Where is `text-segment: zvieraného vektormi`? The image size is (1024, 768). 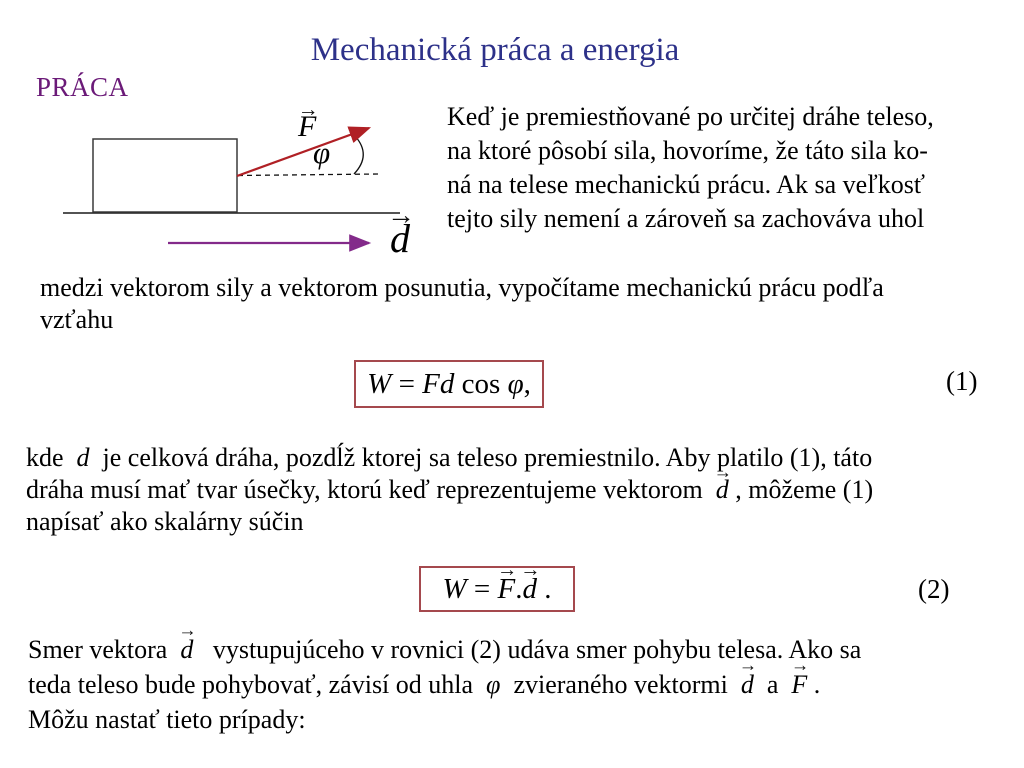
text-segment: zvieraného vektormi is located at coordinates (620, 684).